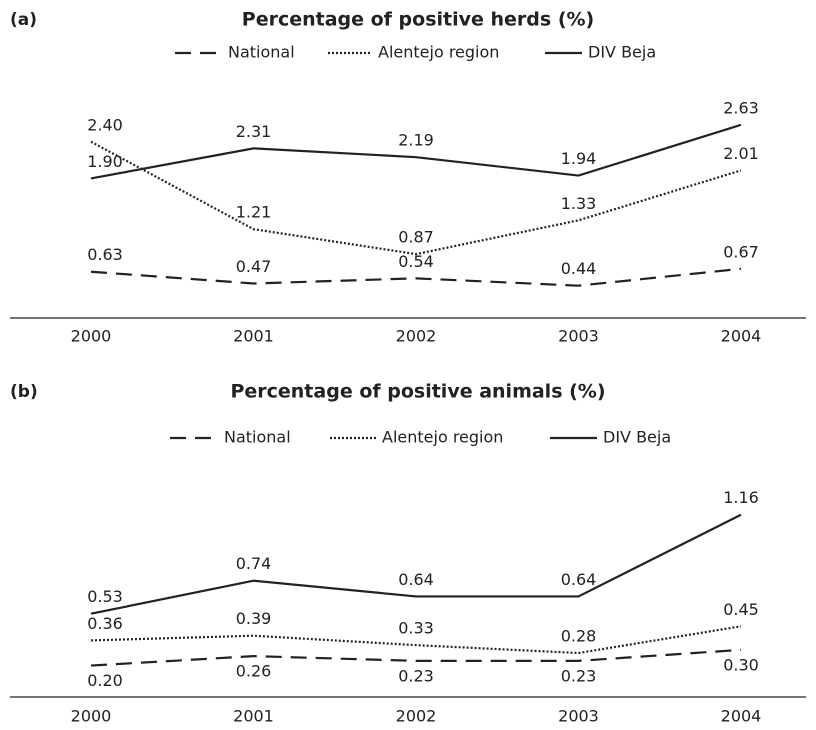  I want to click on data-label: 0.74, so click(254, 563).